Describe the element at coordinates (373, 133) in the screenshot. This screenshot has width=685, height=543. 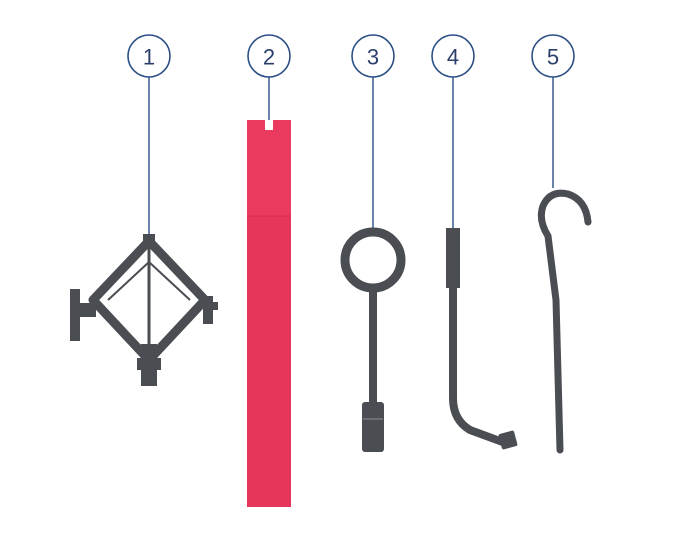
I see `callout-3: 3` at that location.